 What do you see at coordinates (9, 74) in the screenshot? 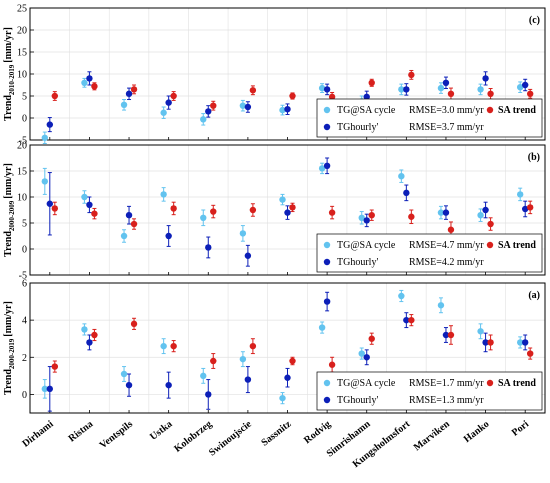
I see `y-axis-label: Trend2010-2019[mm/yr]` at bounding box center [9, 74].